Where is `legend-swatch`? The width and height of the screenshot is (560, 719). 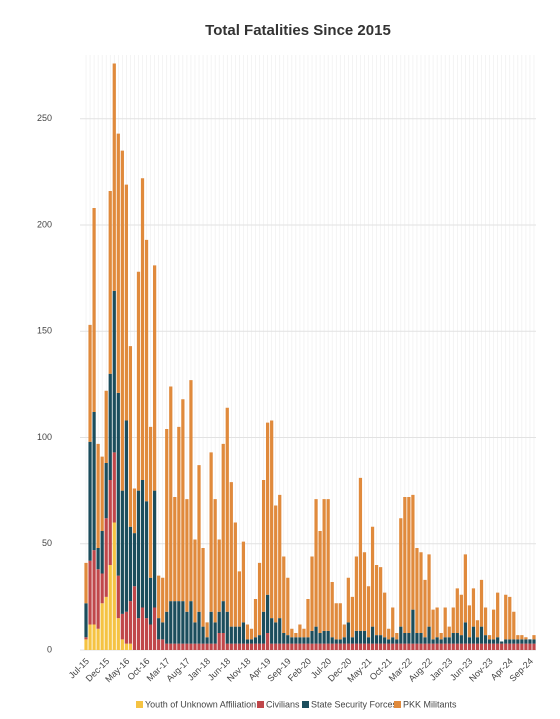 legend-swatch is located at coordinates (397, 704).